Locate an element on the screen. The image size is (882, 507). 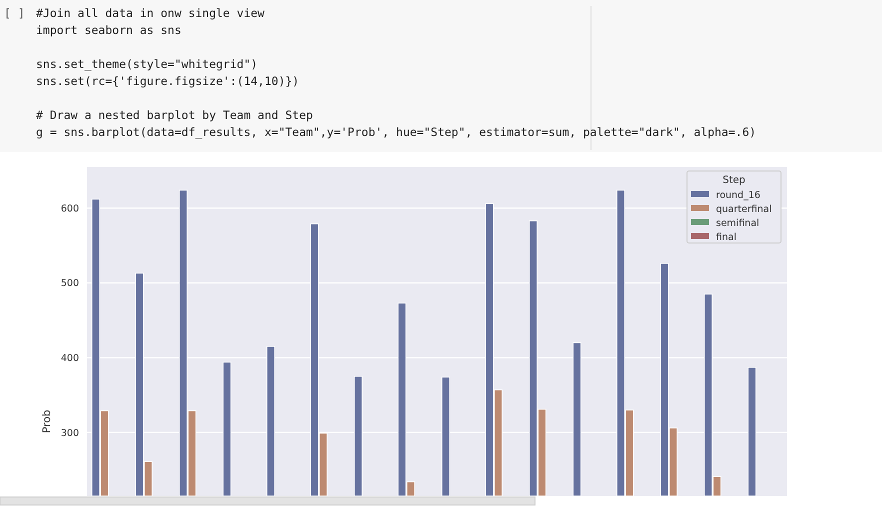
y-tick-label: 300 is located at coordinates (69, 433).